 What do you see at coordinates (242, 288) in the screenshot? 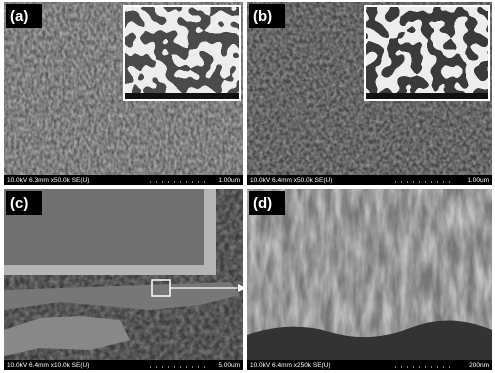
I see `arrow-head` at bounding box center [242, 288].